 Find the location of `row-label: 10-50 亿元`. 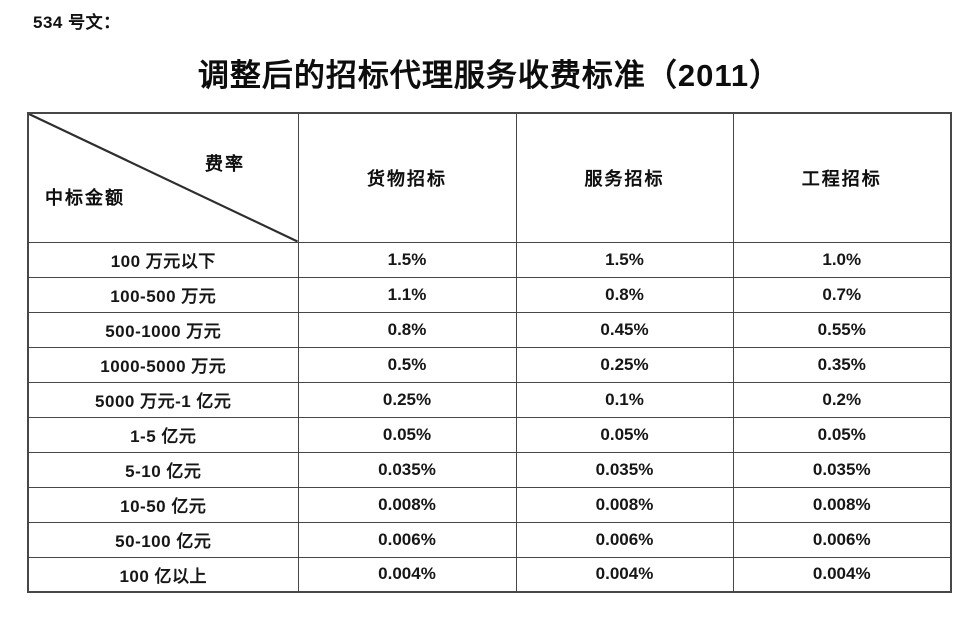

row-label: 10-50 亿元 is located at coordinates (163, 504).